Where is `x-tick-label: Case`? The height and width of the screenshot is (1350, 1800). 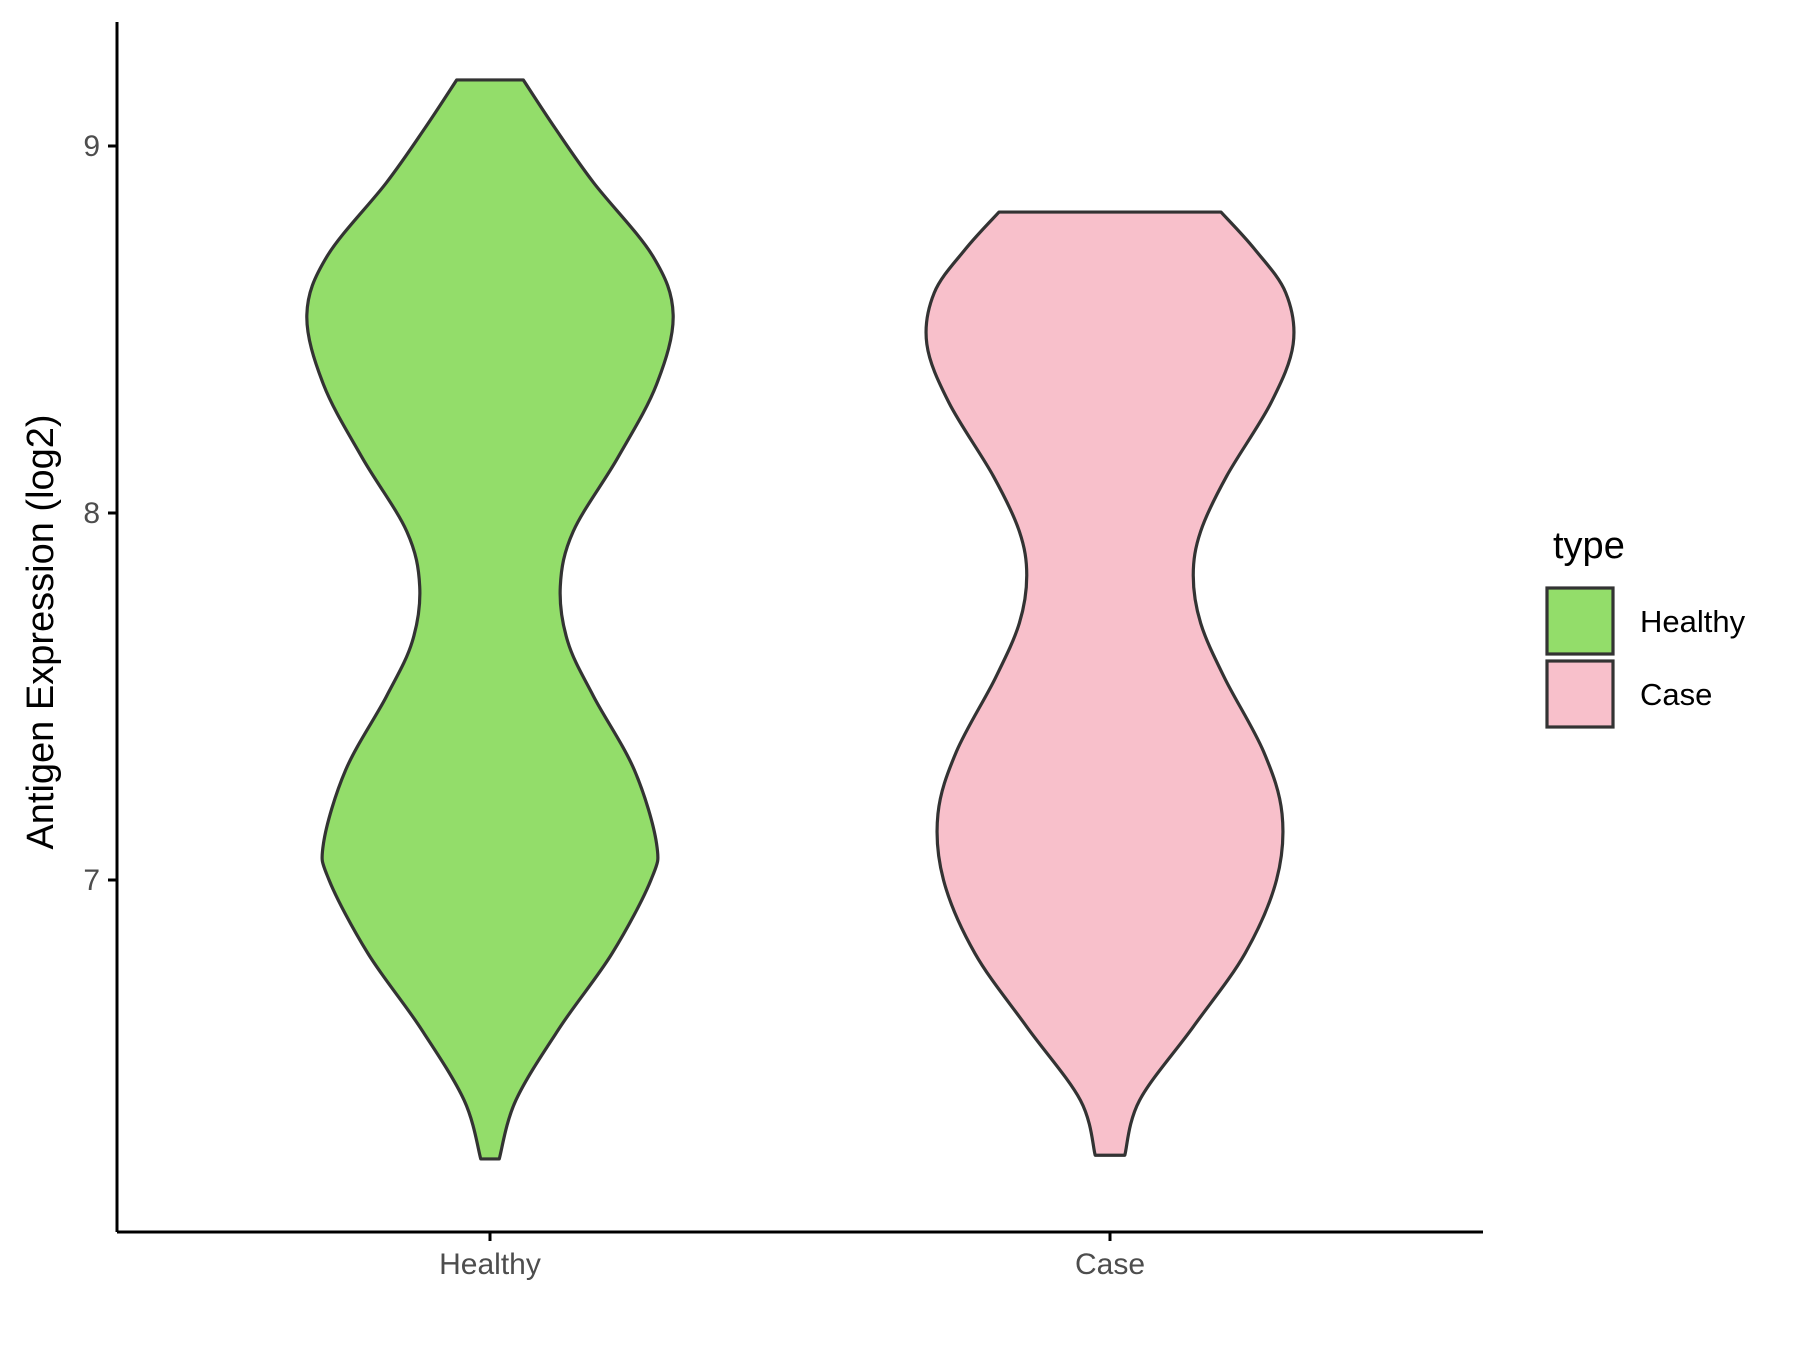 x-tick-label: Case is located at coordinates (1110, 1264).